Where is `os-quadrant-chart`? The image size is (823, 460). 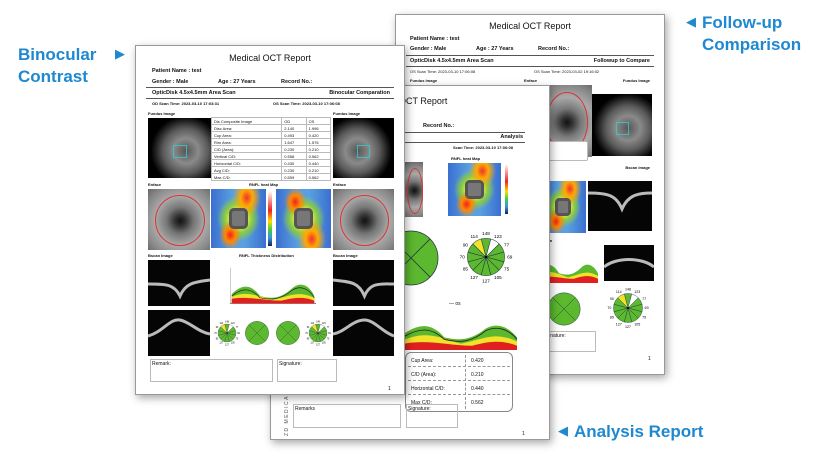
os-quadrant-chart is located at coordinates (288, 333).